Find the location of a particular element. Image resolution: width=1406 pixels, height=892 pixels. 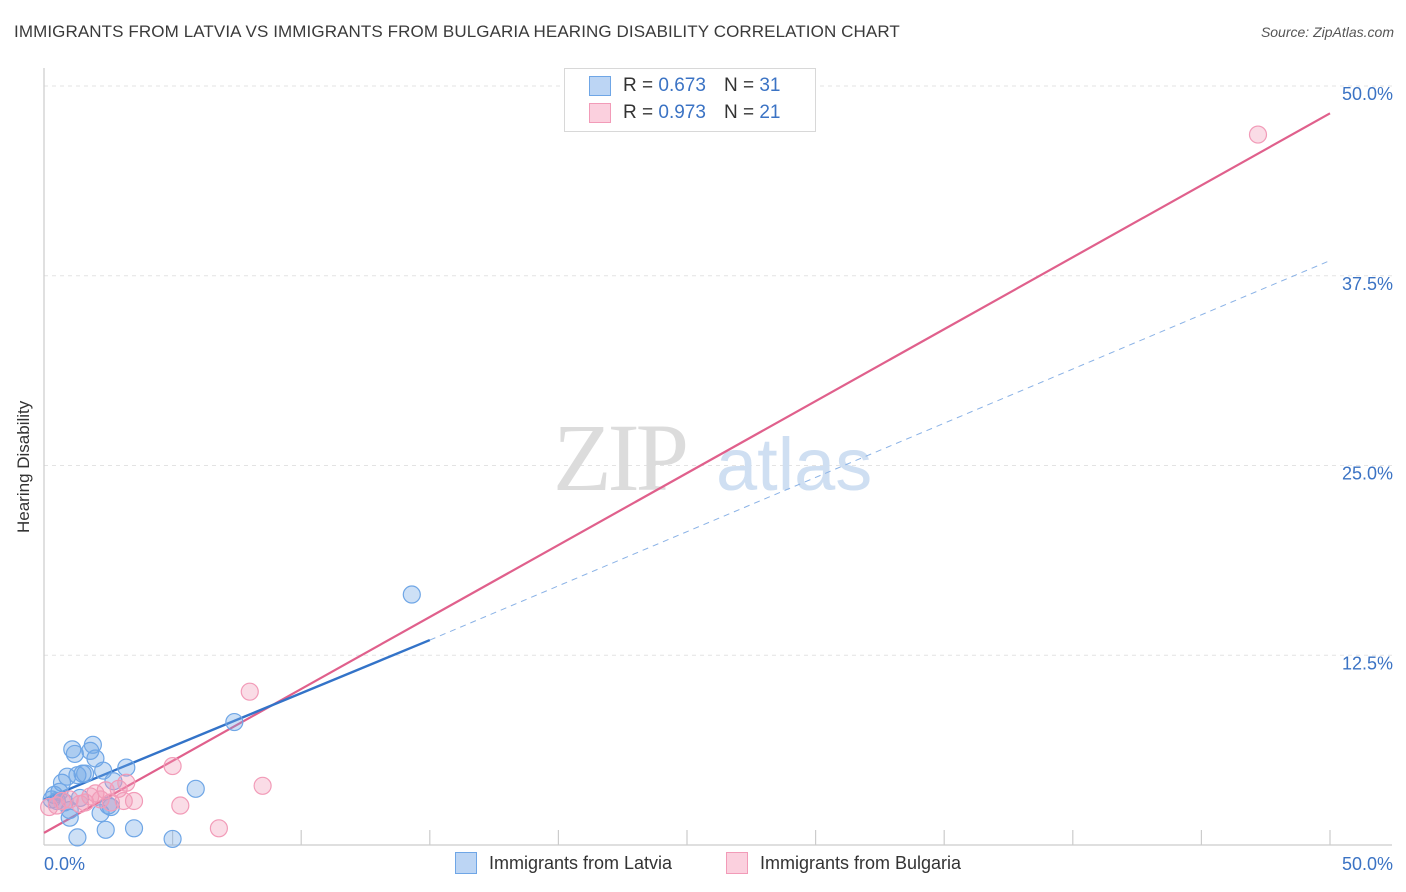

legend-n-value: 31 is located at coordinates (770, 85).